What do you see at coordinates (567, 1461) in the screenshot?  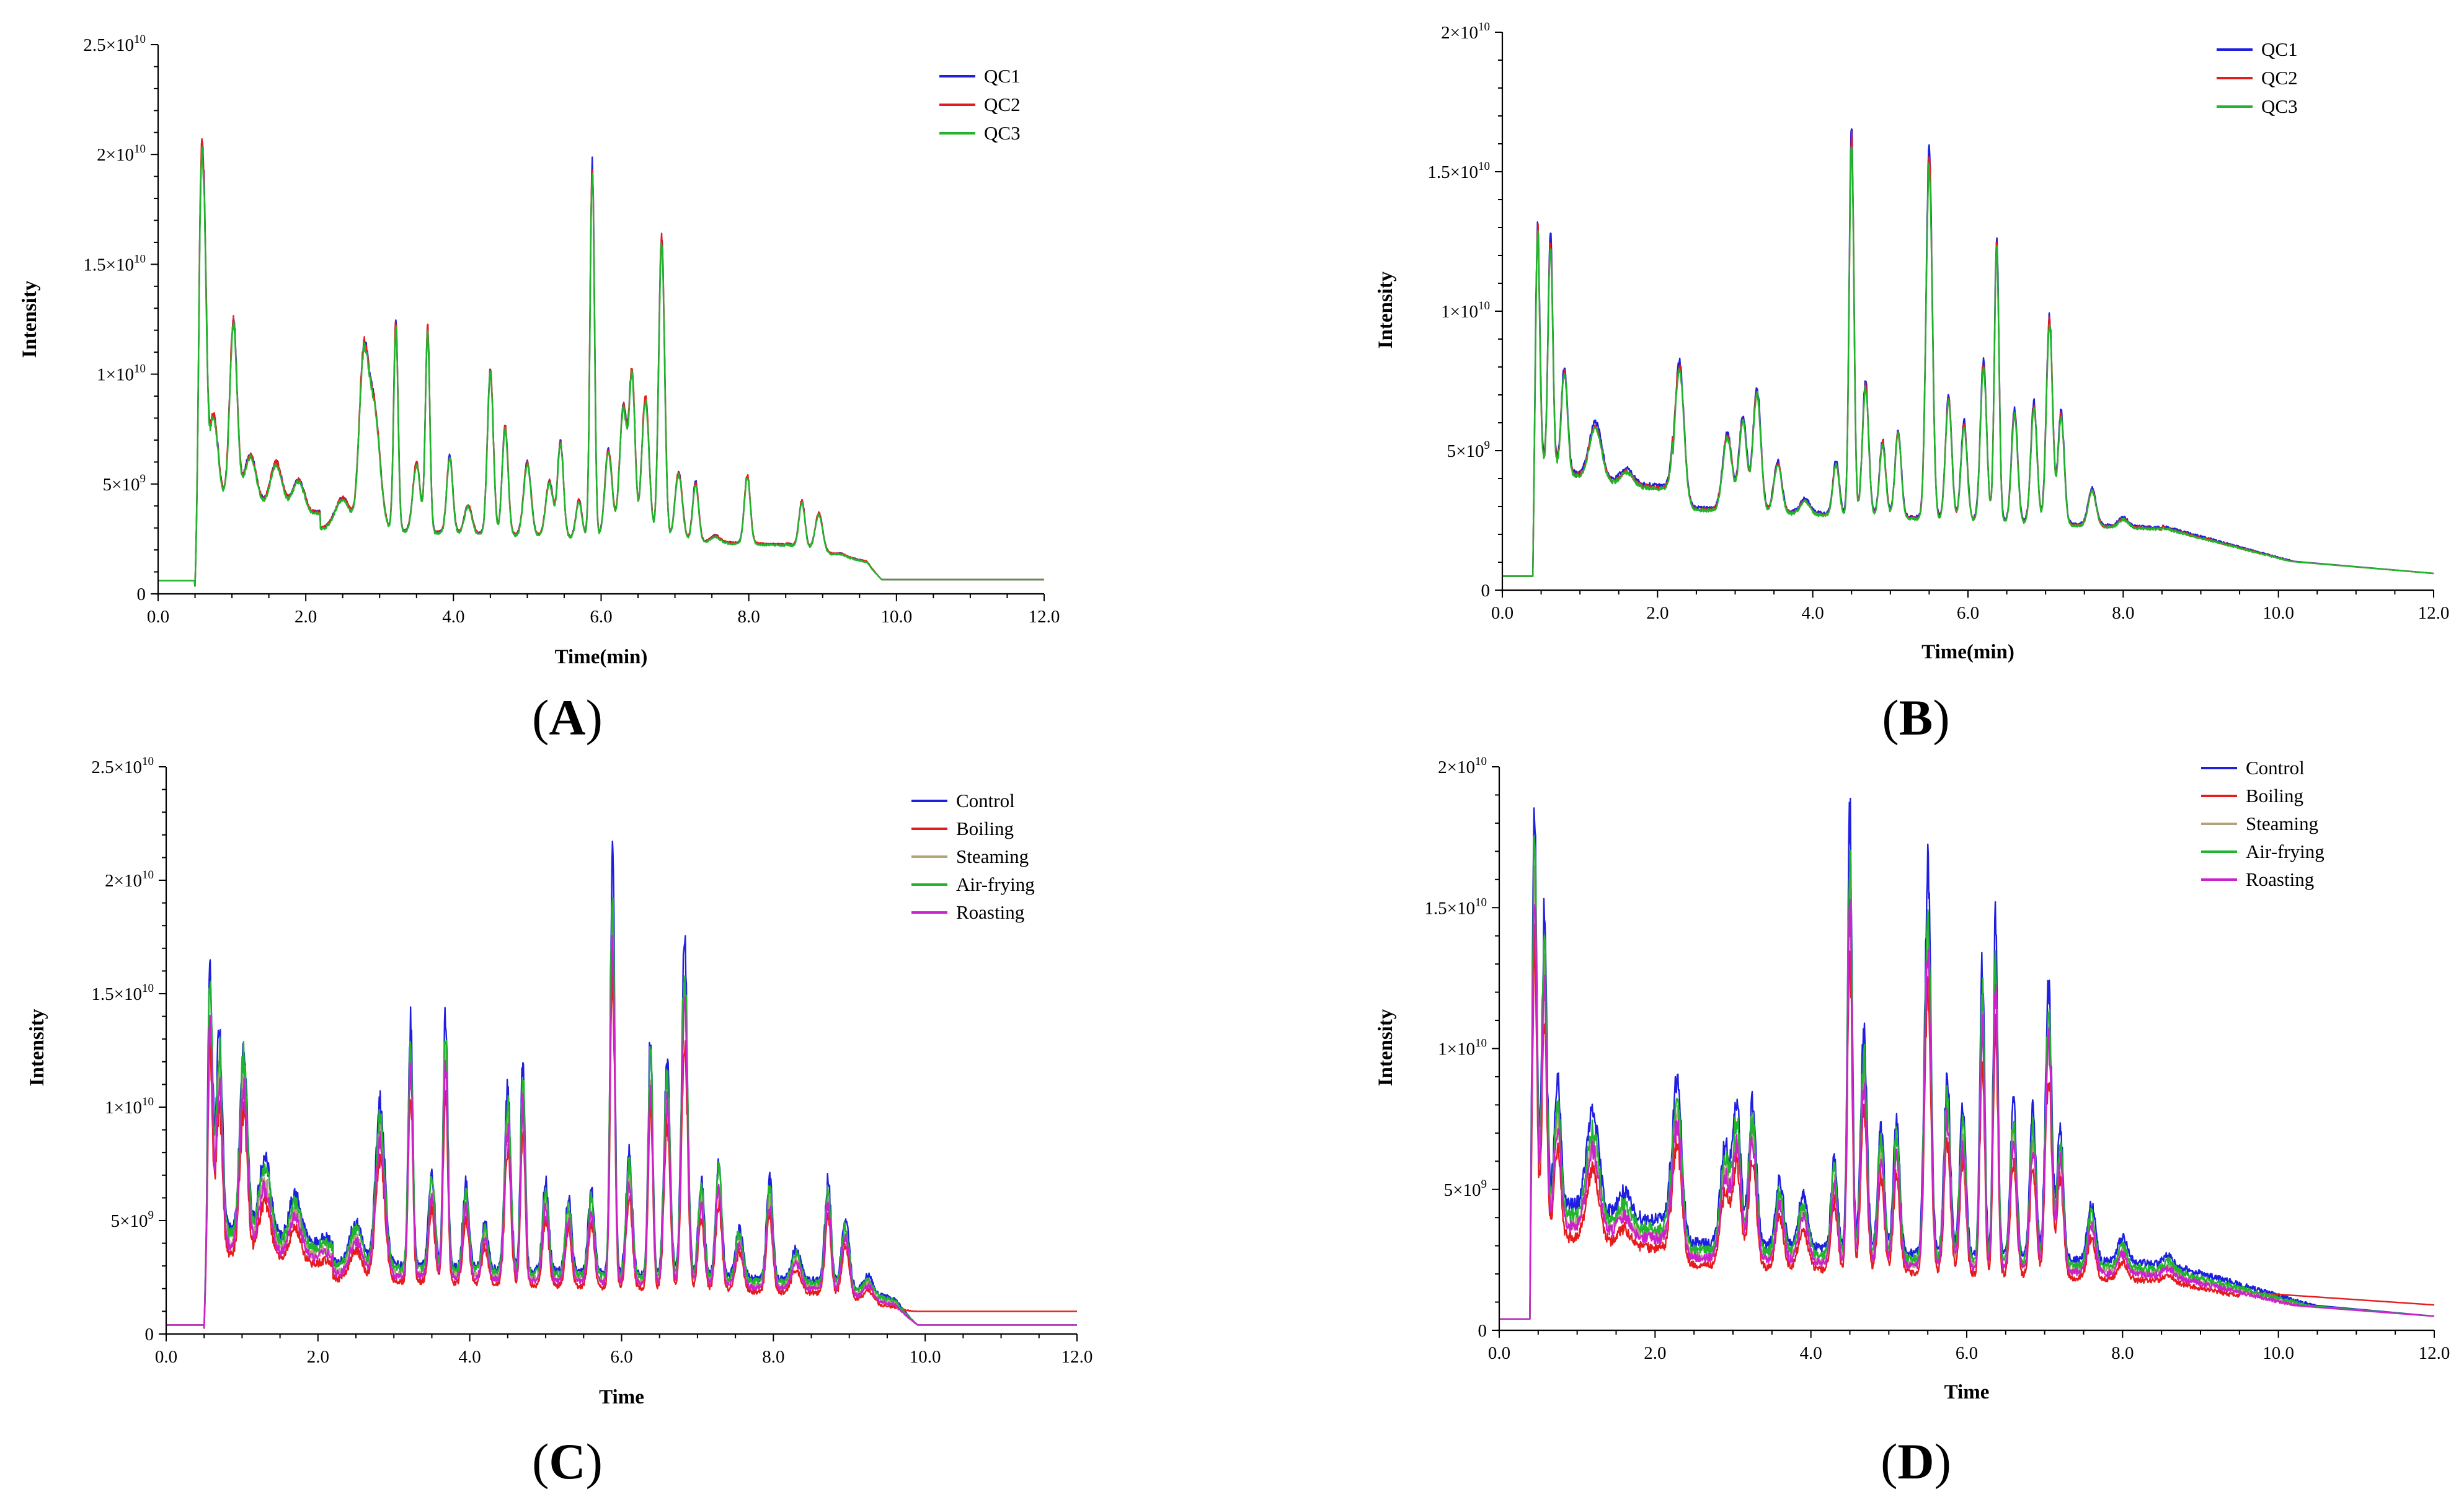 I see `panel-label: (C)` at bounding box center [567, 1461].